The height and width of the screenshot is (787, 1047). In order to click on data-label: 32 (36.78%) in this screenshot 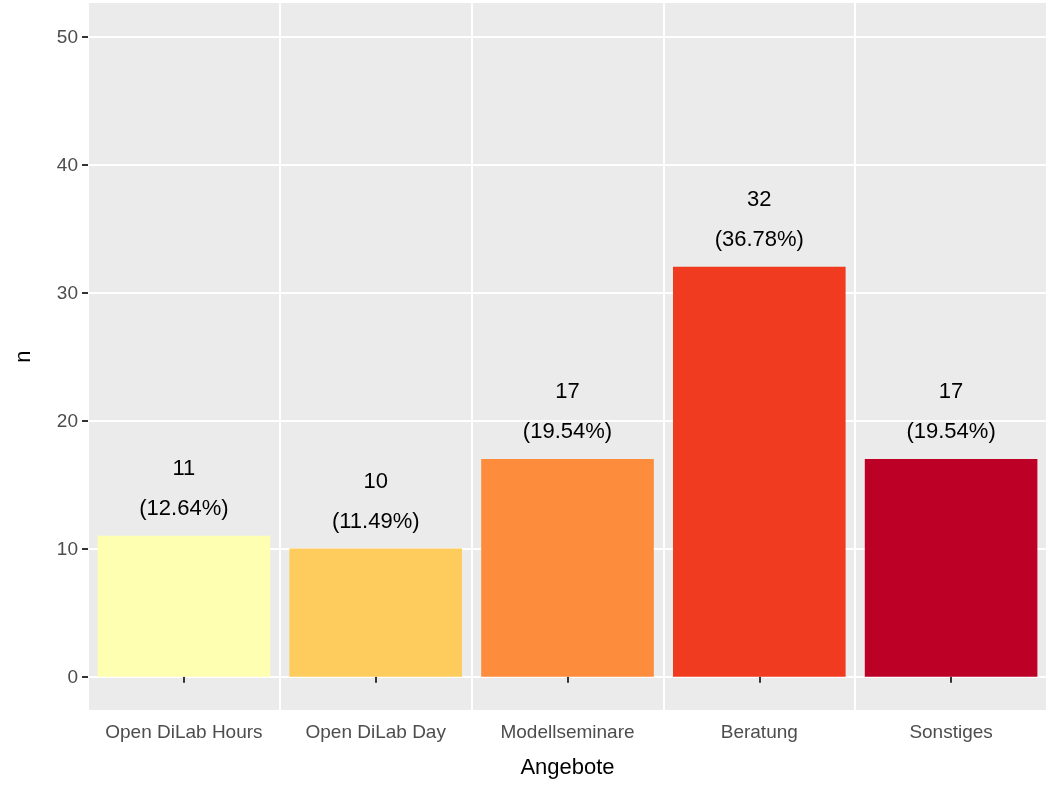, I will do `click(759, 219)`.